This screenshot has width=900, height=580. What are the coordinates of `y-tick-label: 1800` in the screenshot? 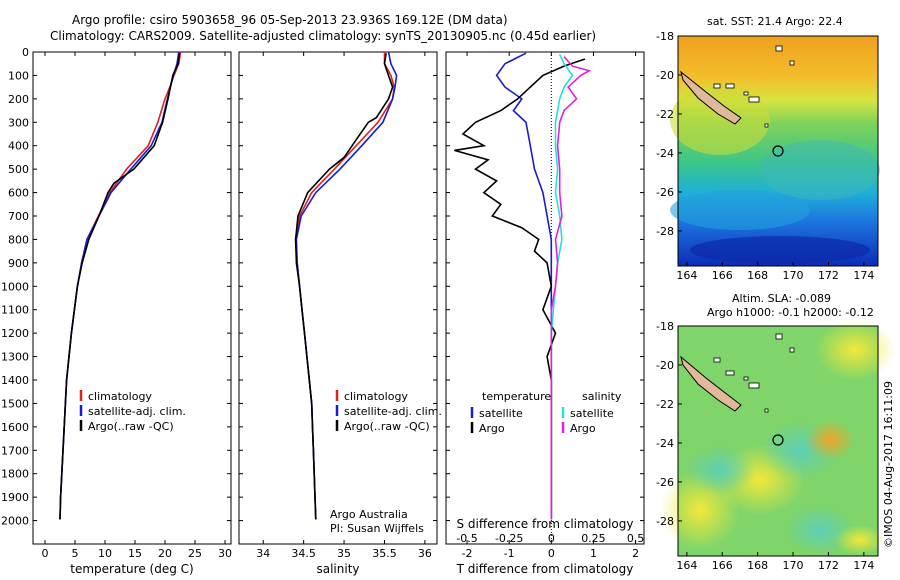 It's located at (15, 474).